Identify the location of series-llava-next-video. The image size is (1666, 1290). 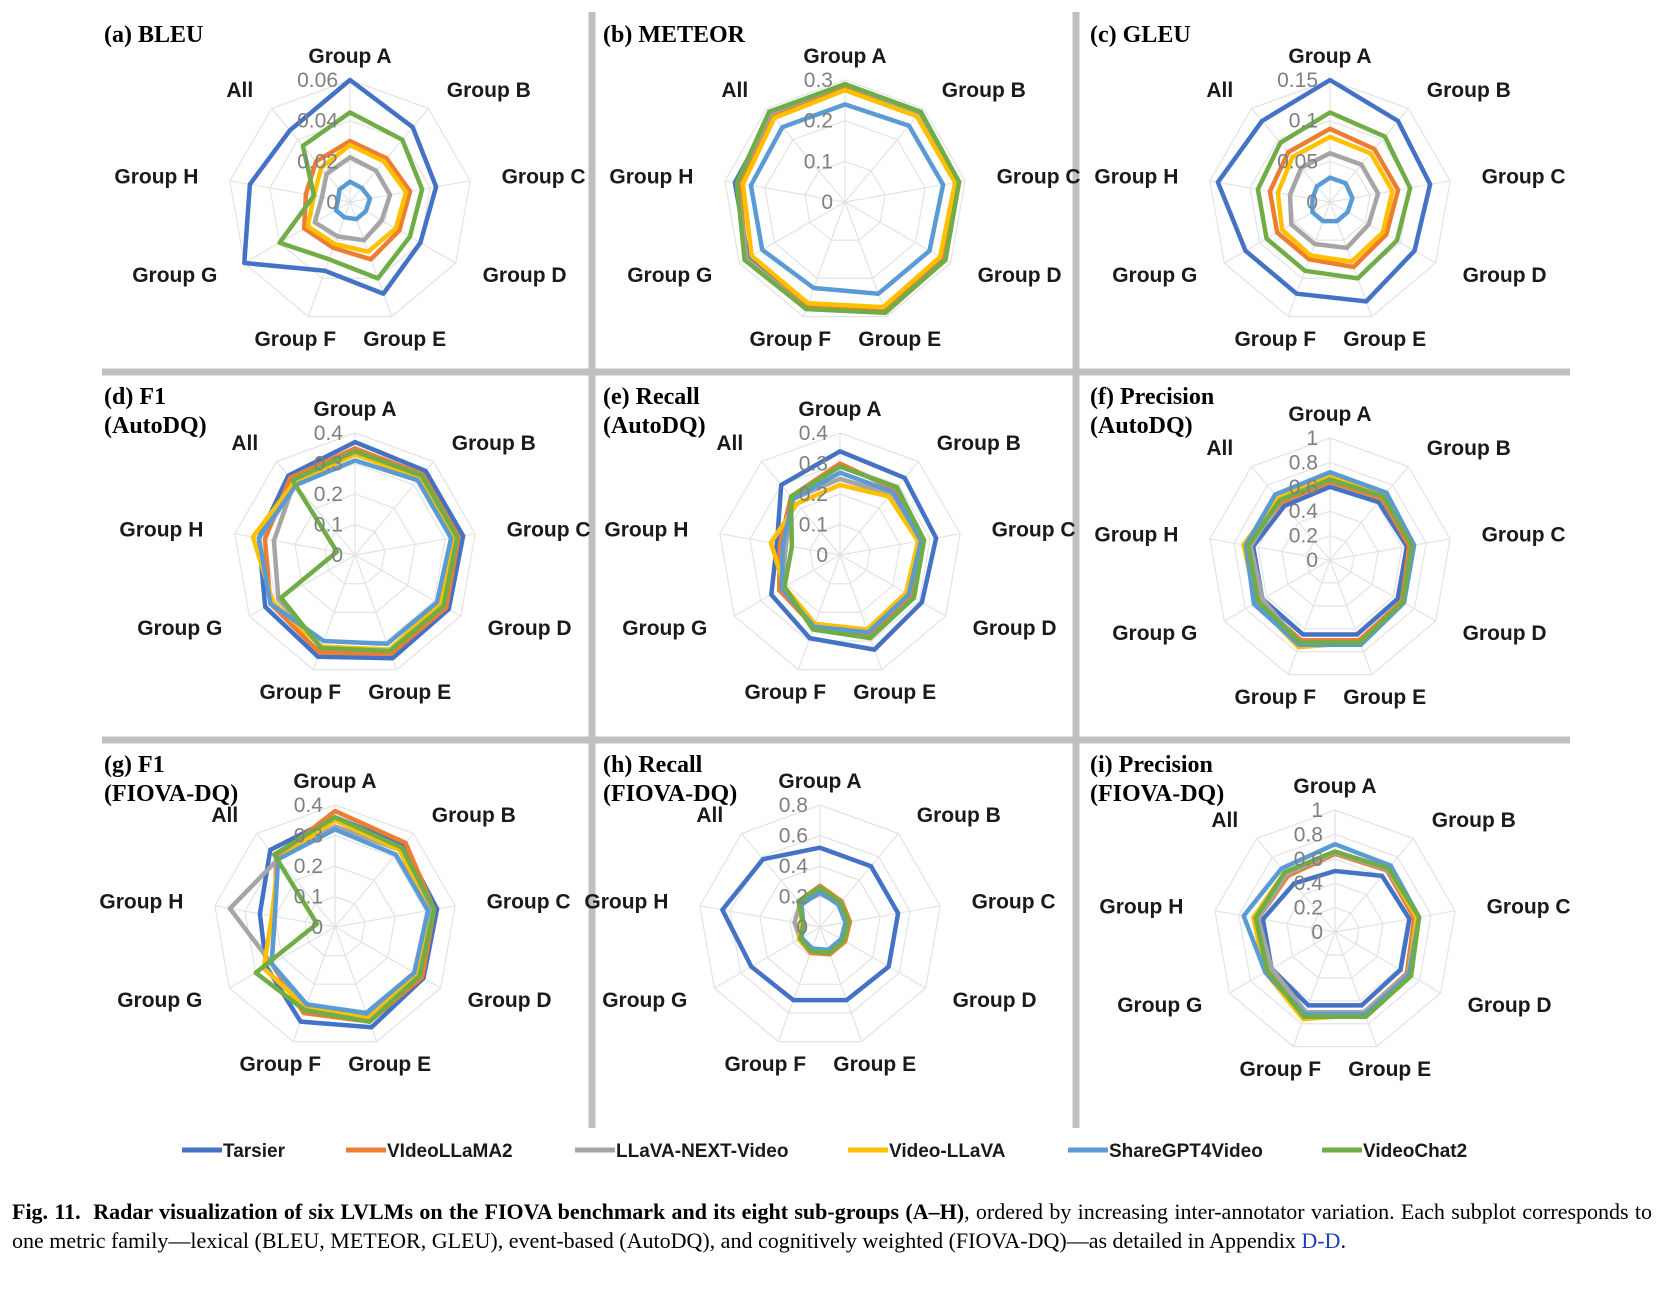
(352, 199).